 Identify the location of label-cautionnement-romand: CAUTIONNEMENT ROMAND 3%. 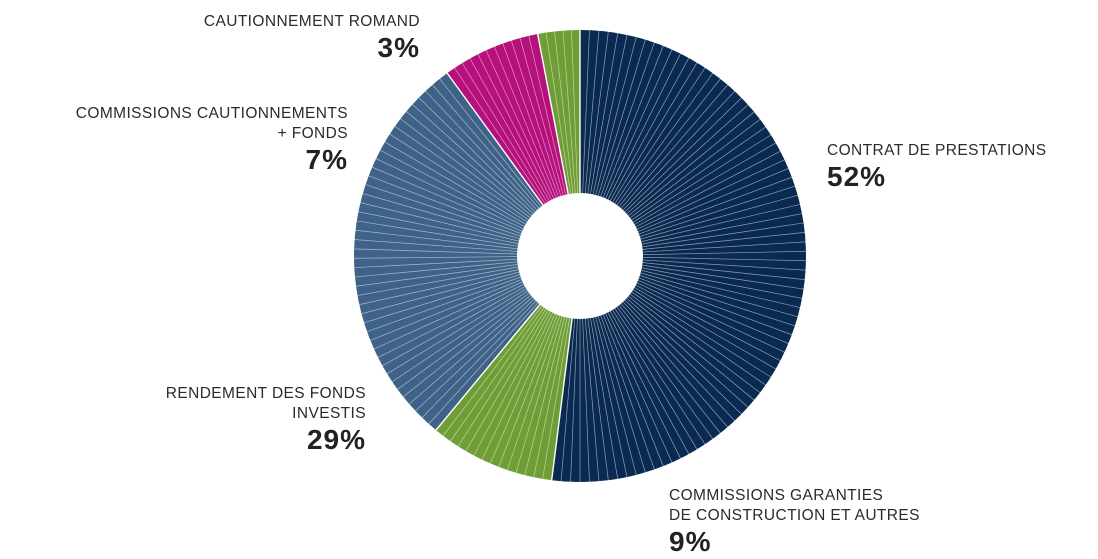
(312, 38).